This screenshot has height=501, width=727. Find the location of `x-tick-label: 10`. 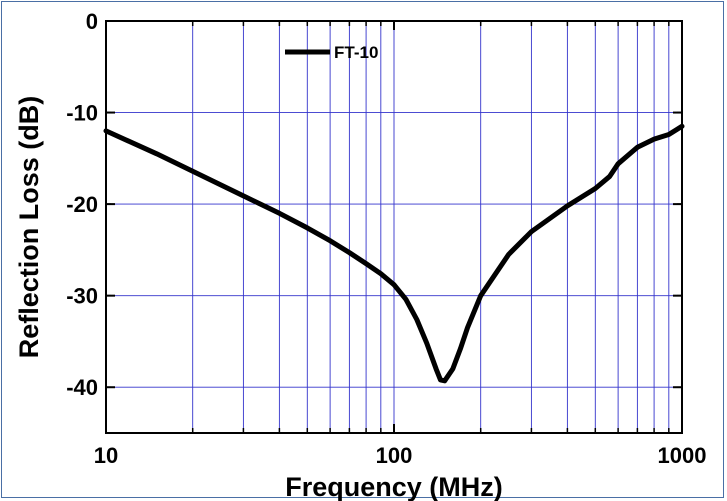

x-tick-label: 10 is located at coordinates (106, 455).